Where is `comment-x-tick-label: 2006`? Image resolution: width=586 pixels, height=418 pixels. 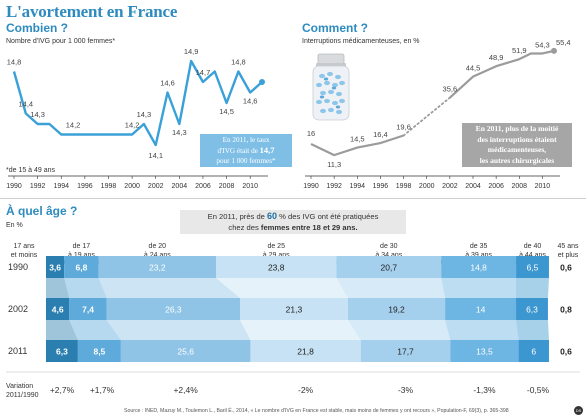 comment-x-tick-label: 2006 is located at coordinates (496, 186).